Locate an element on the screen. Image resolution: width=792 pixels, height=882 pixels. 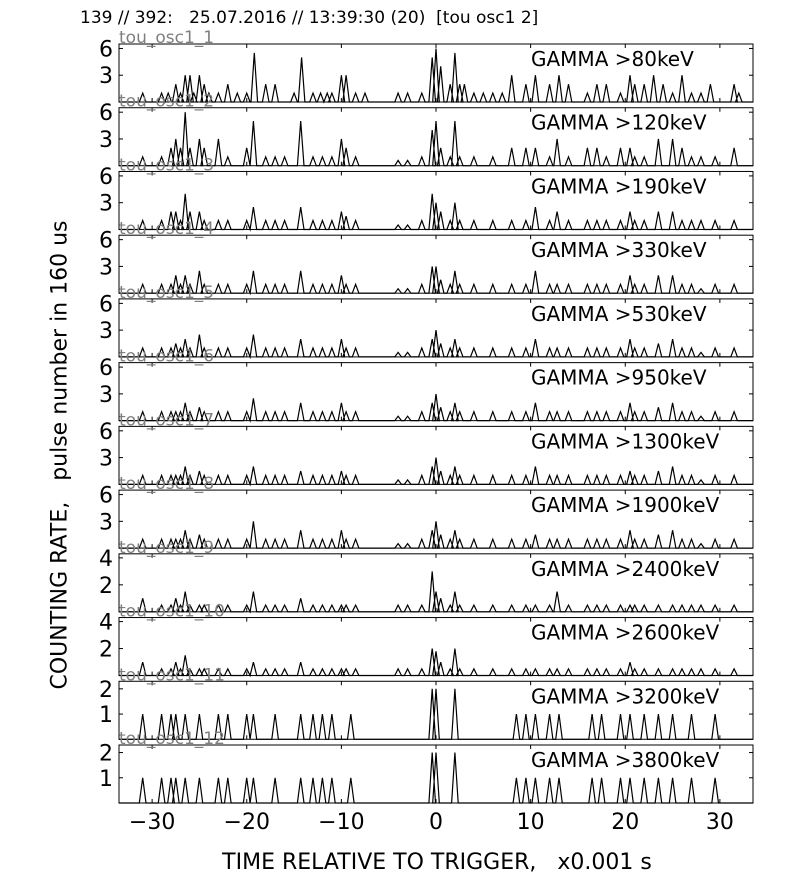
panel-legend-1: GAMMA >80keV is located at coordinates (612, 59).